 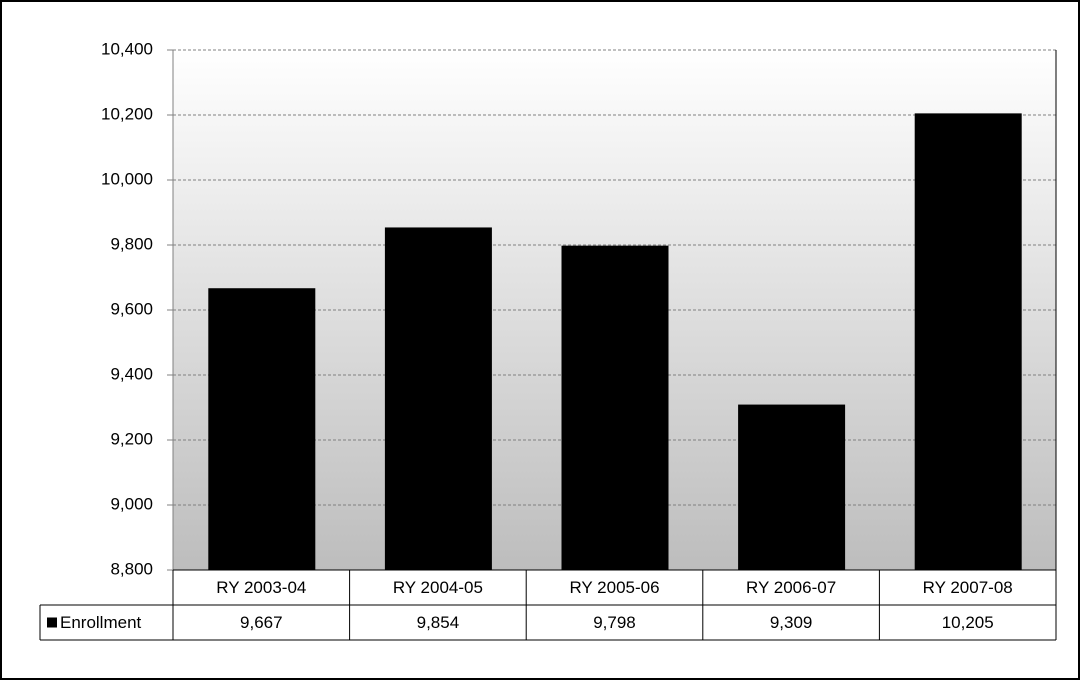 I want to click on x-tick-label: RY 2004-05, so click(x=438, y=587).